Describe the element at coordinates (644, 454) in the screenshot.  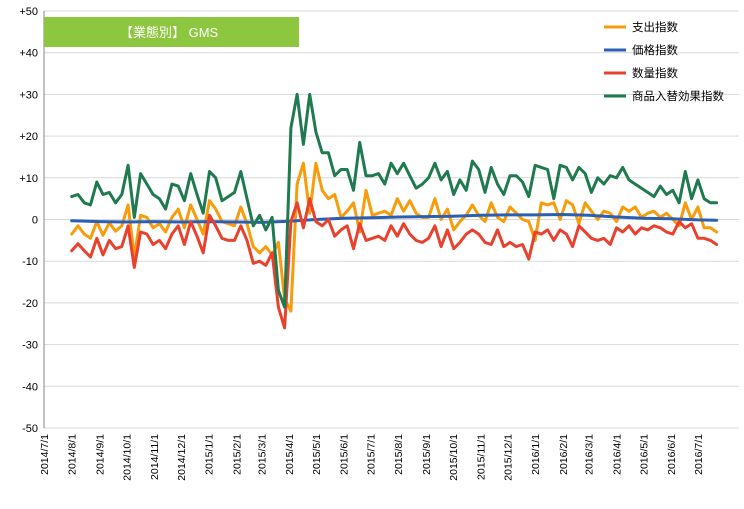
I see `x-tick-label: 2016/5/1` at that location.